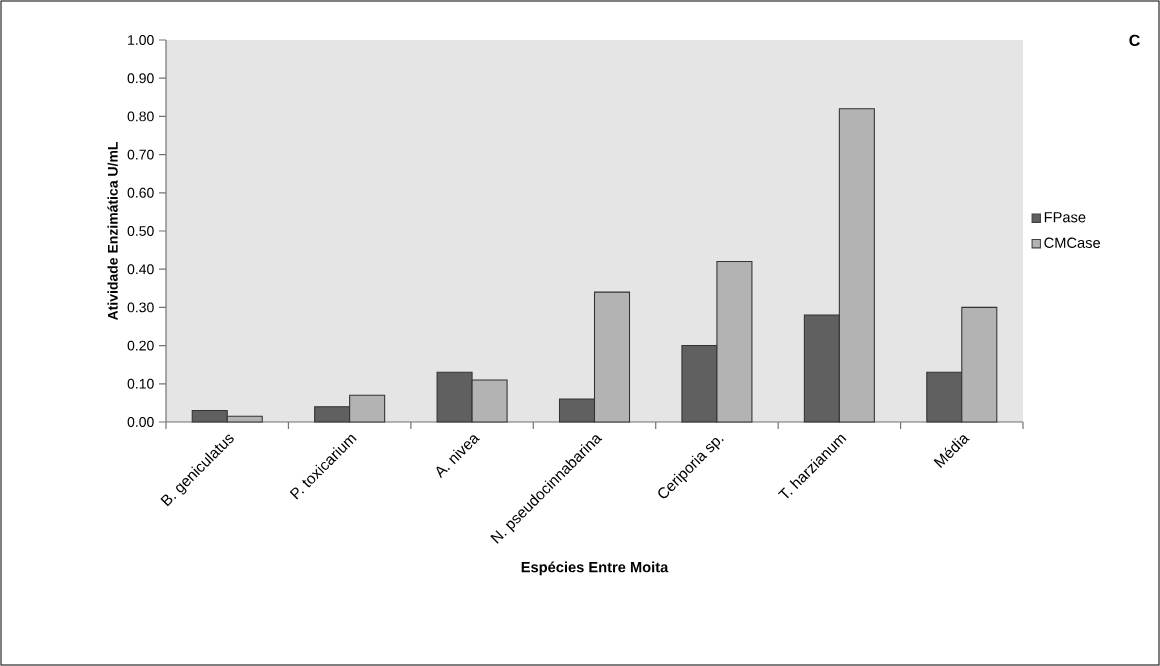 This screenshot has height=666, width=1160. I want to click on legend-label: FPase, so click(1065, 217).